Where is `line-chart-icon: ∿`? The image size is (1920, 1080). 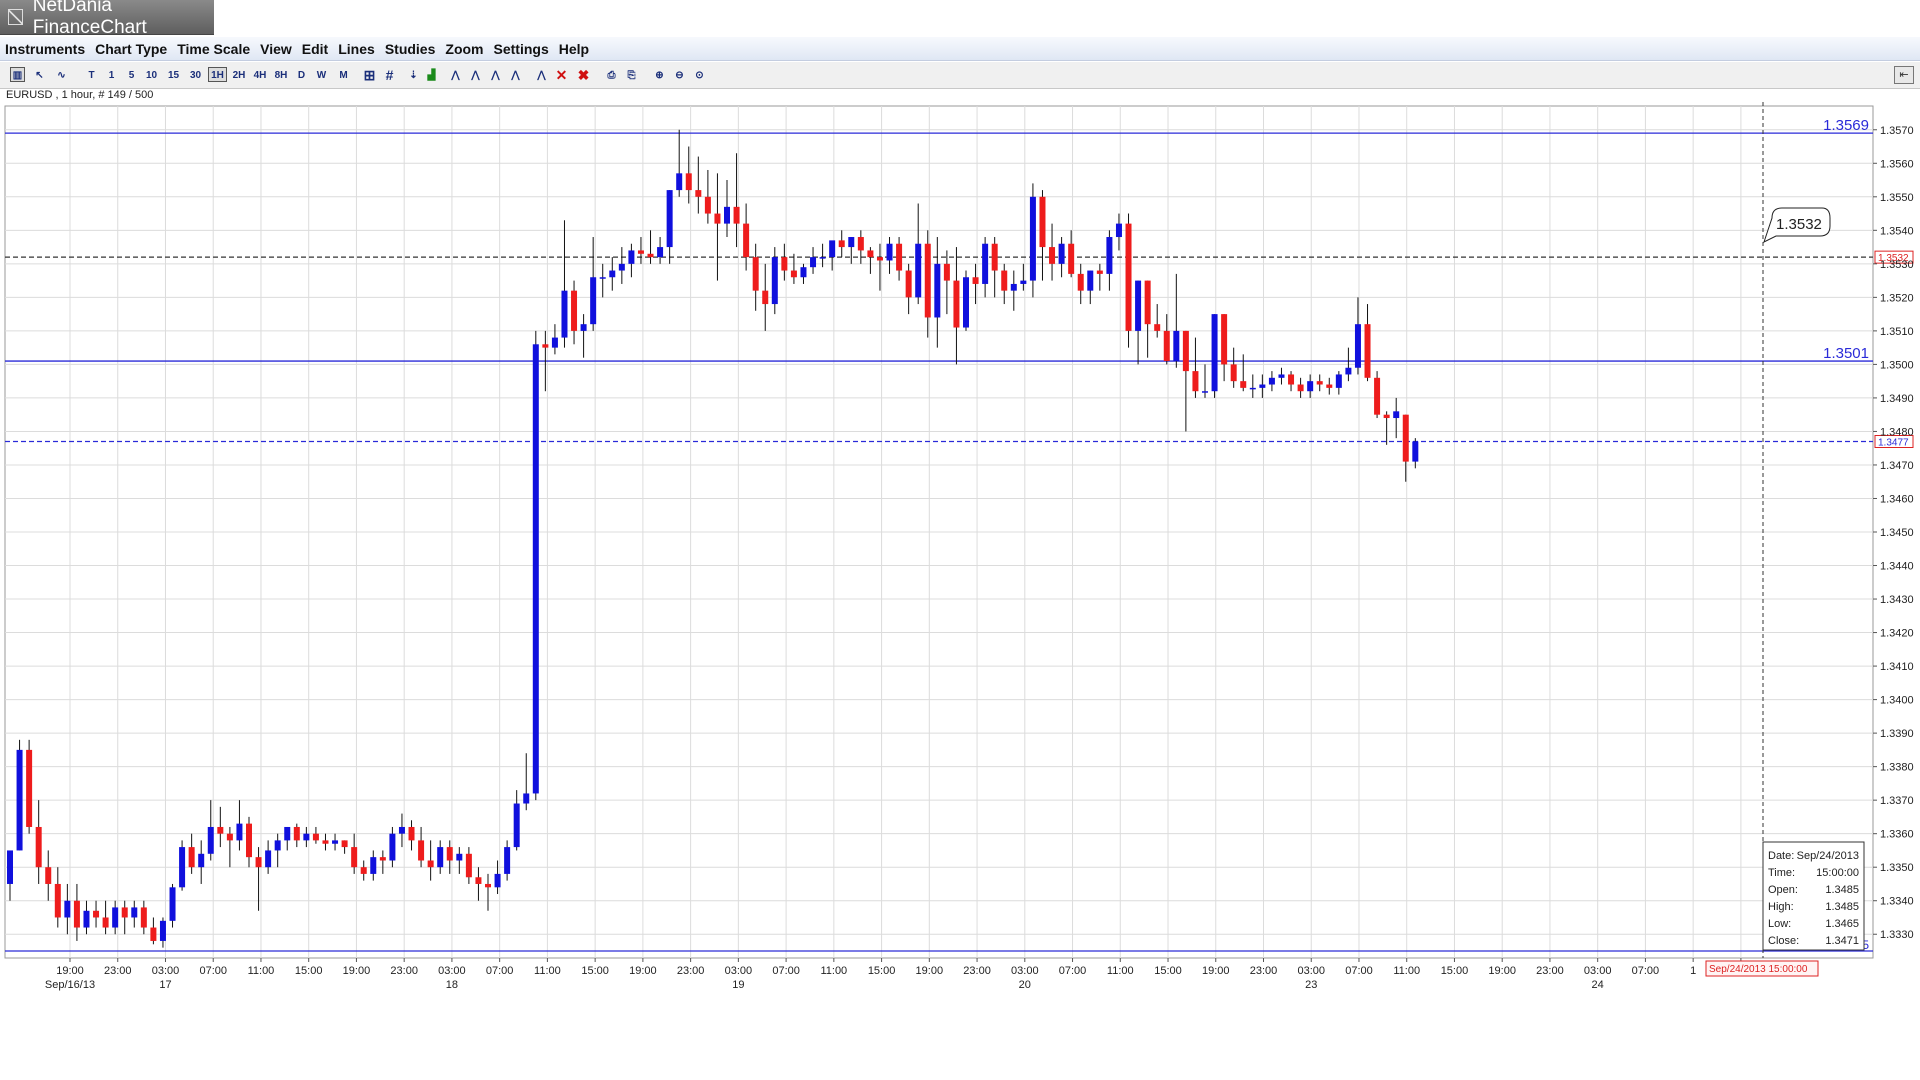
line-chart-icon: ∿ is located at coordinates (61, 75).